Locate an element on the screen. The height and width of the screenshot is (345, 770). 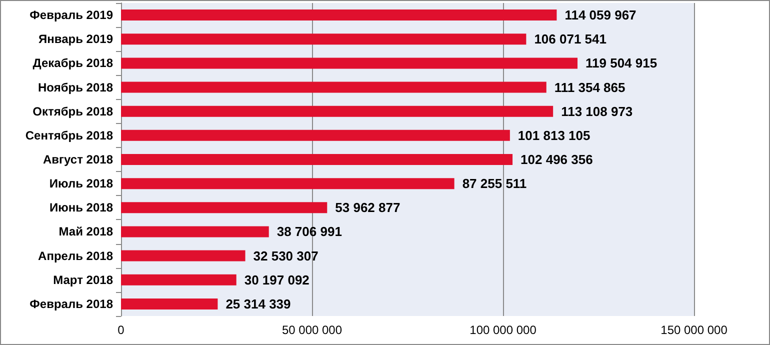
data-label: 87 255 511 is located at coordinates (494, 184).